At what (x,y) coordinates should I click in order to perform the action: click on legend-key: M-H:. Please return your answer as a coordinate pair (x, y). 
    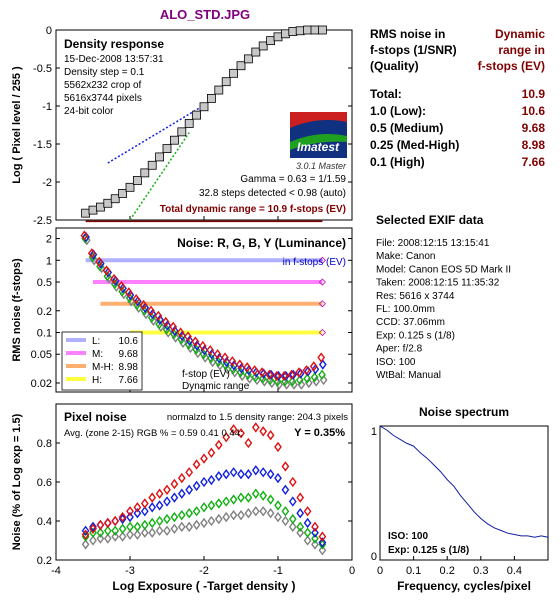
    Looking at the image, I should click on (103, 367).